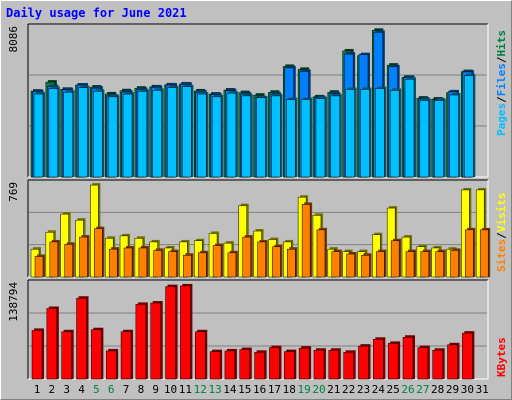 This screenshot has height=400, width=512. What do you see at coordinates (244, 389) in the screenshot?
I see `x-tick-label: 15` at bounding box center [244, 389].